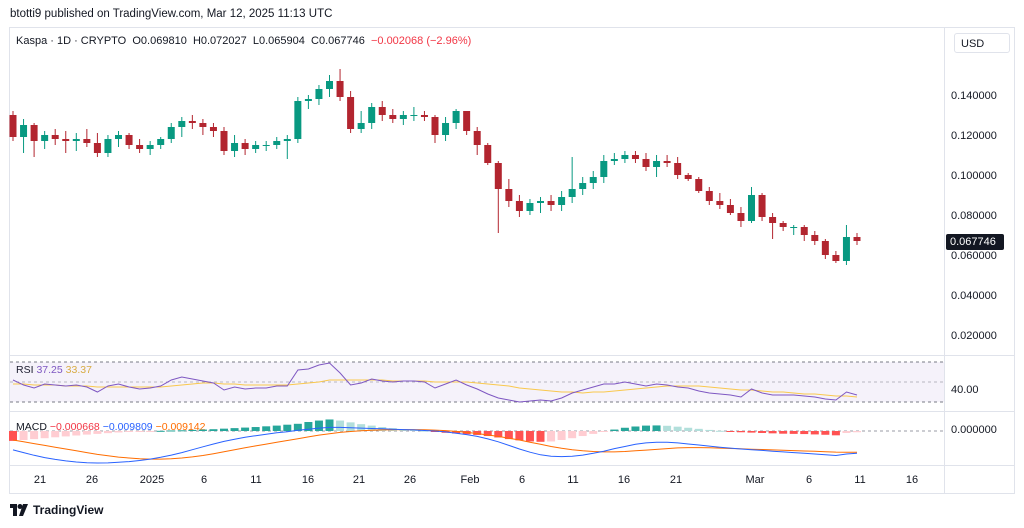 This screenshot has width=1024, height=528. What do you see at coordinates (74, 427) in the screenshot?
I see `macd-hist-value: −0.000668` at bounding box center [74, 427].